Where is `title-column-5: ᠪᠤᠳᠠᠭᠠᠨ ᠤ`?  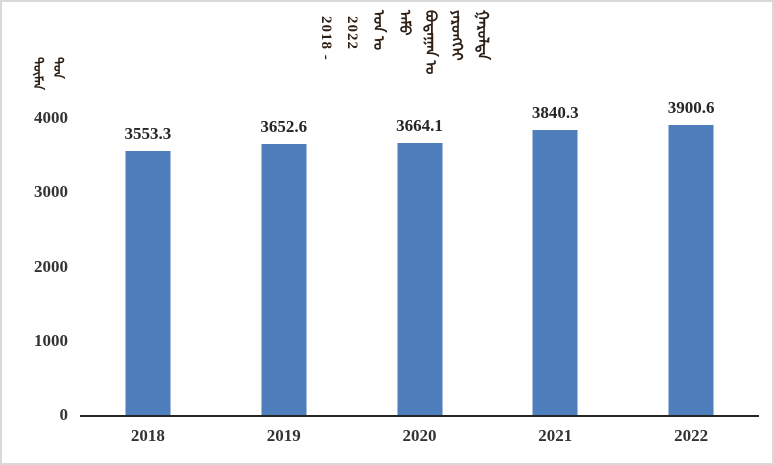
title-column-5: ᠪᠤᠳᠠᠭᠠᠨ ᠤ is located at coordinates (430, 42).